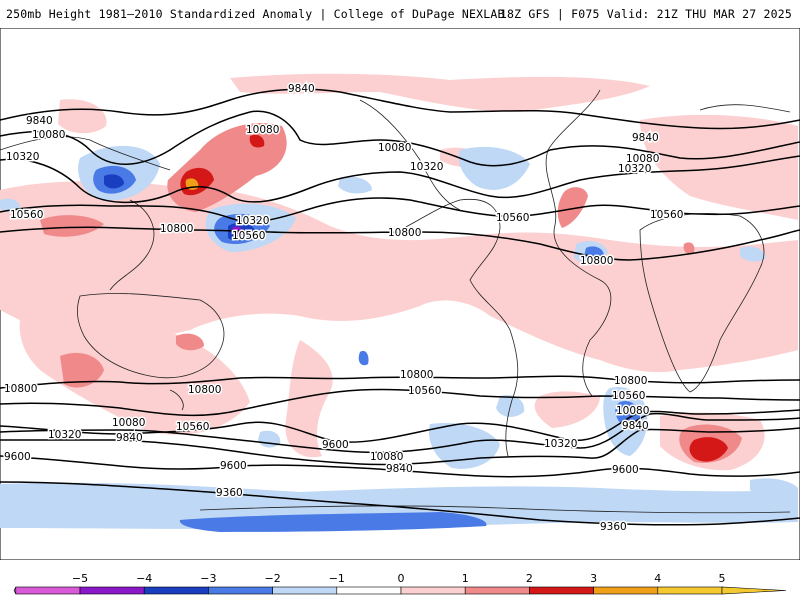  I want to click on colorbar-tick-label: 2, so click(529, 578).